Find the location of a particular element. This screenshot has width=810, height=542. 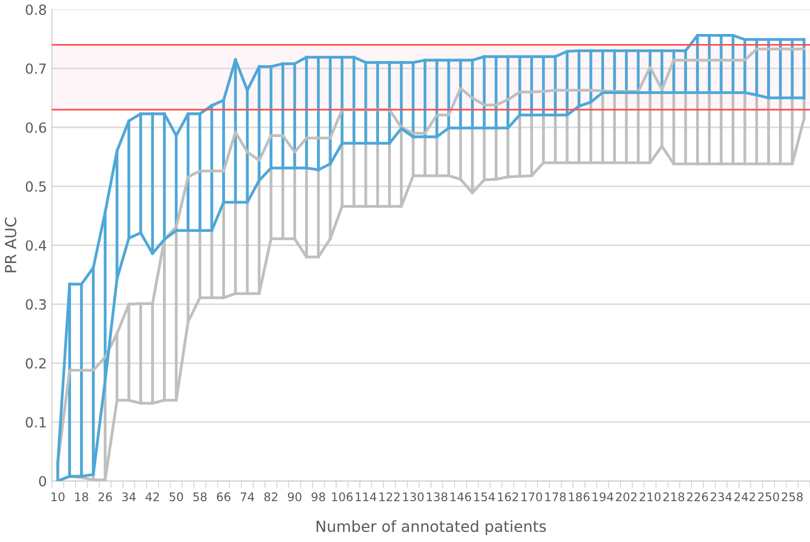

x-tick-label: 170 is located at coordinates (532, 497).